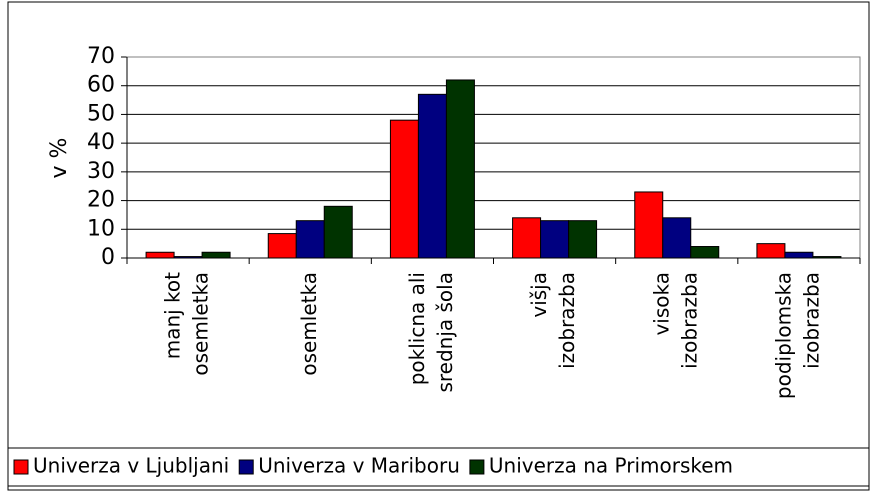 This screenshot has width=876, height=494. What do you see at coordinates (445, 332) in the screenshot?
I see `x-tick-label: srednja šola` at bounding box center [445, 332].